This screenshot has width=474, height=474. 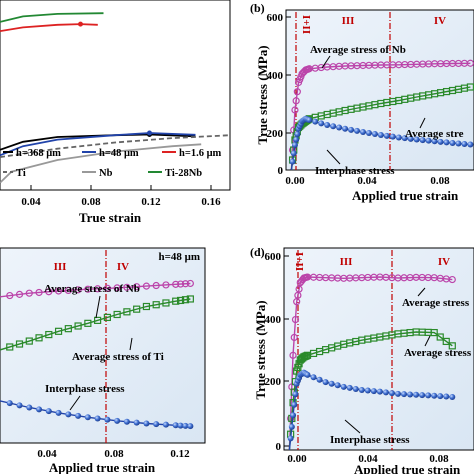 I want to click on d-ytick-label: 600, so click(x=273, y=257).